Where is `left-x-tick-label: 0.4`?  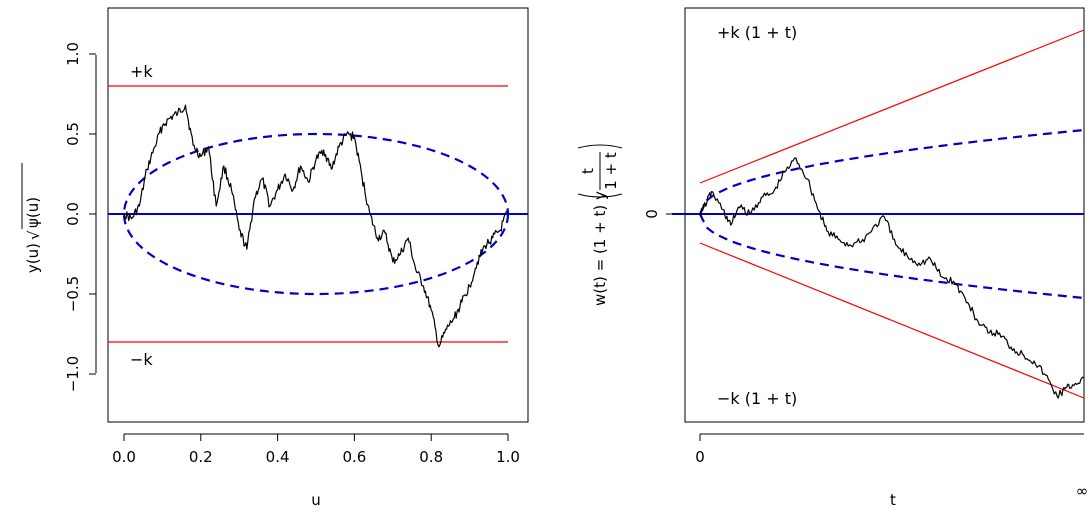
left-x-tick-label: 0.4 is located at coordinates (278, 457).